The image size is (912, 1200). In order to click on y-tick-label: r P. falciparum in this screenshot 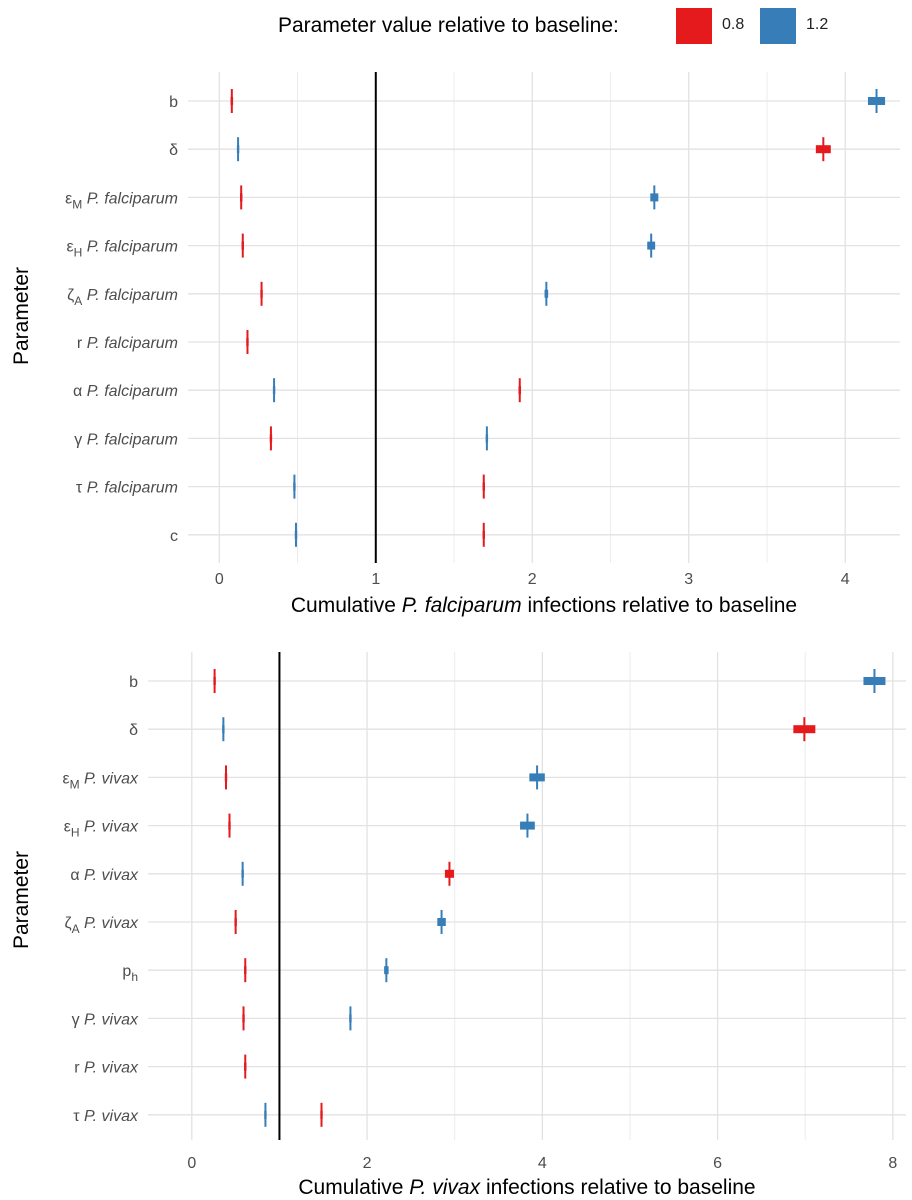, I will do `click(127, 343)`.